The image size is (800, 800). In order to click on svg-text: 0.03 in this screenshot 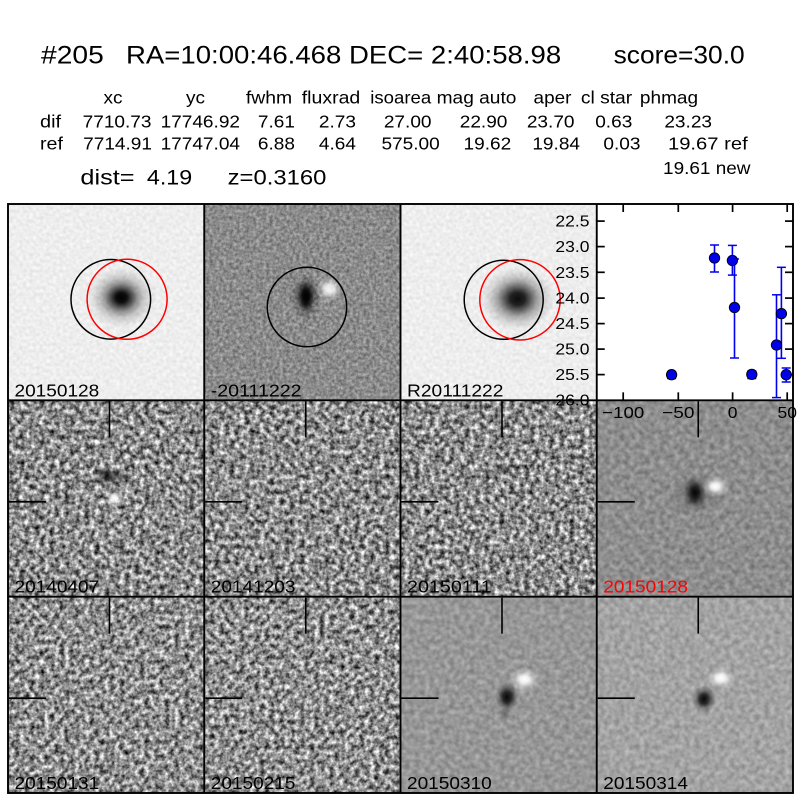, I will do `click(621, 143)`.